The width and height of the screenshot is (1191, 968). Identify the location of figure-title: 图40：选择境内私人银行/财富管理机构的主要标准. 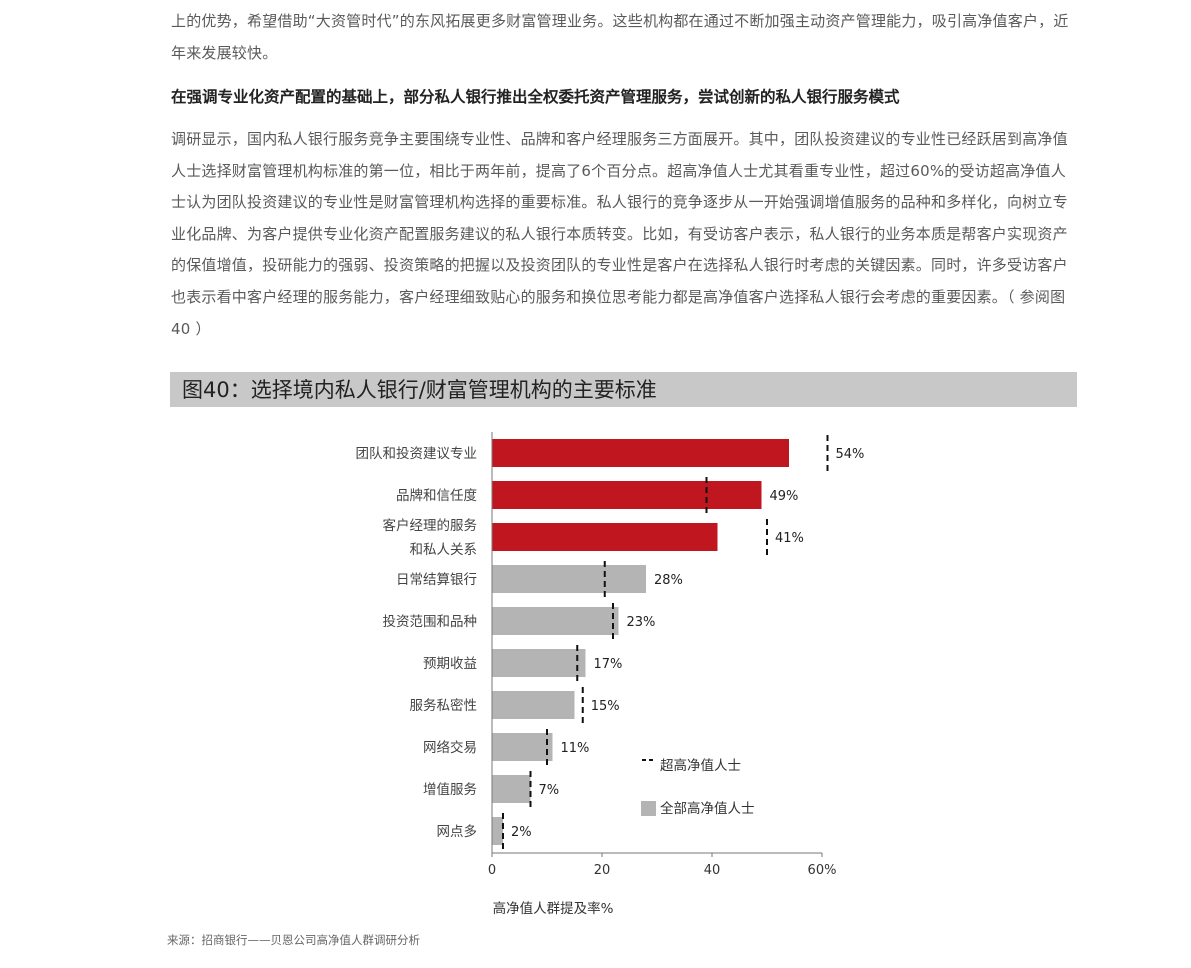
(419, 390).